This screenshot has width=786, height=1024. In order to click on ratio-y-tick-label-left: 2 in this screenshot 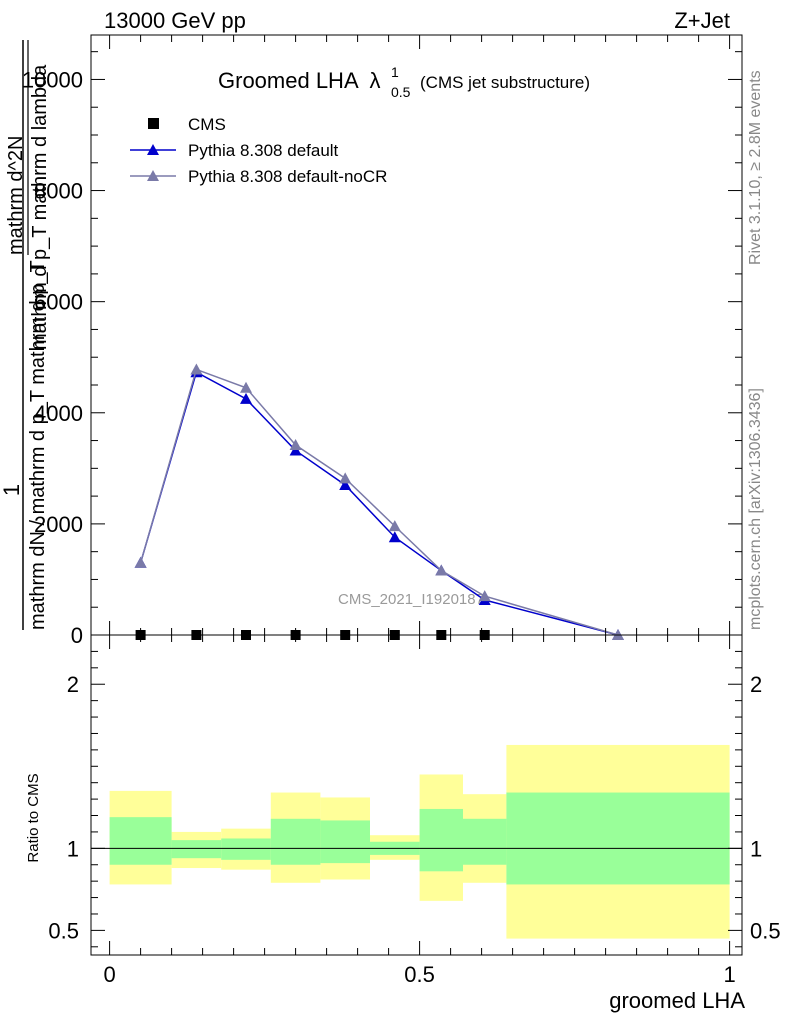, I will do `click(73, 684)`.